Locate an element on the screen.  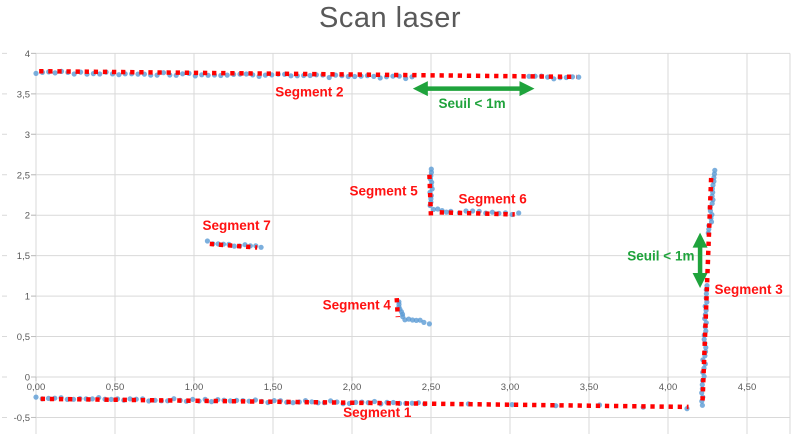
segment-label: Segment 3 is located at coordinates (748, 289).